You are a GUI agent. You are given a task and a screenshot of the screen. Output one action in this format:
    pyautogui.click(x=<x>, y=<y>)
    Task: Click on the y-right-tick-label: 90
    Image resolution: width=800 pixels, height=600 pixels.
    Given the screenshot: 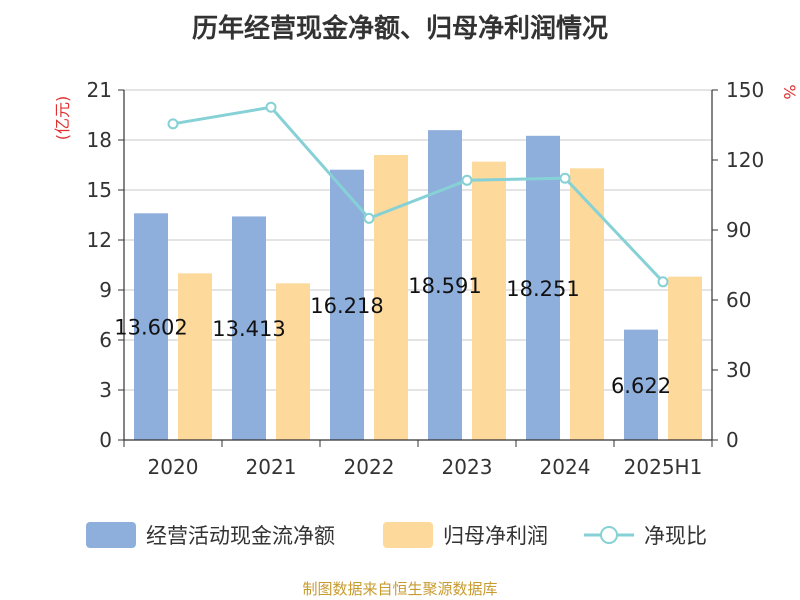 What is the action you would take?
    pyautogui.click(x=738, y=230)
    